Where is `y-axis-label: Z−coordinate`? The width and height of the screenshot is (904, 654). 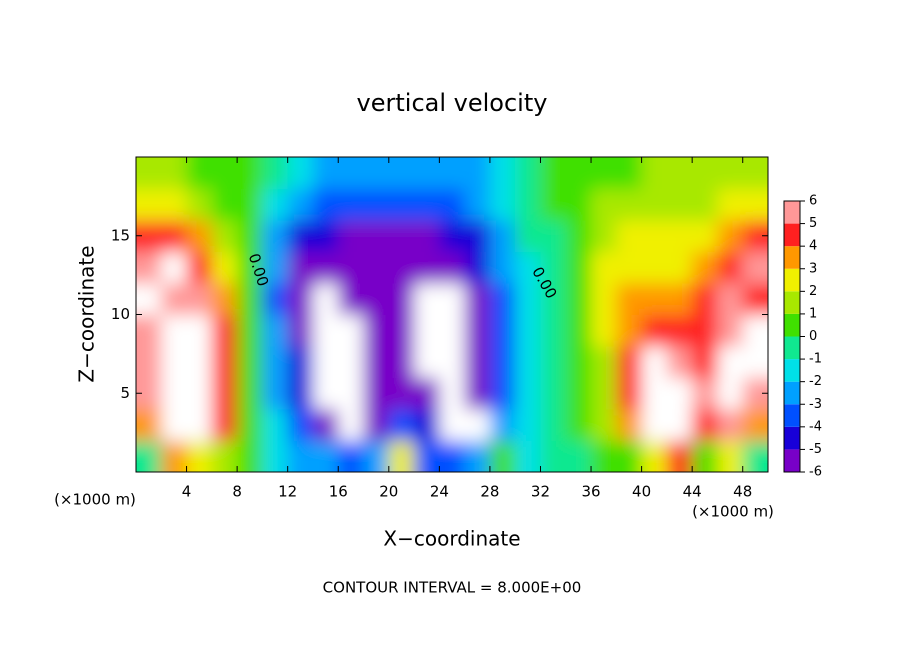 y-axis-label: Z−coordinate is located at coordinates (87, 313).